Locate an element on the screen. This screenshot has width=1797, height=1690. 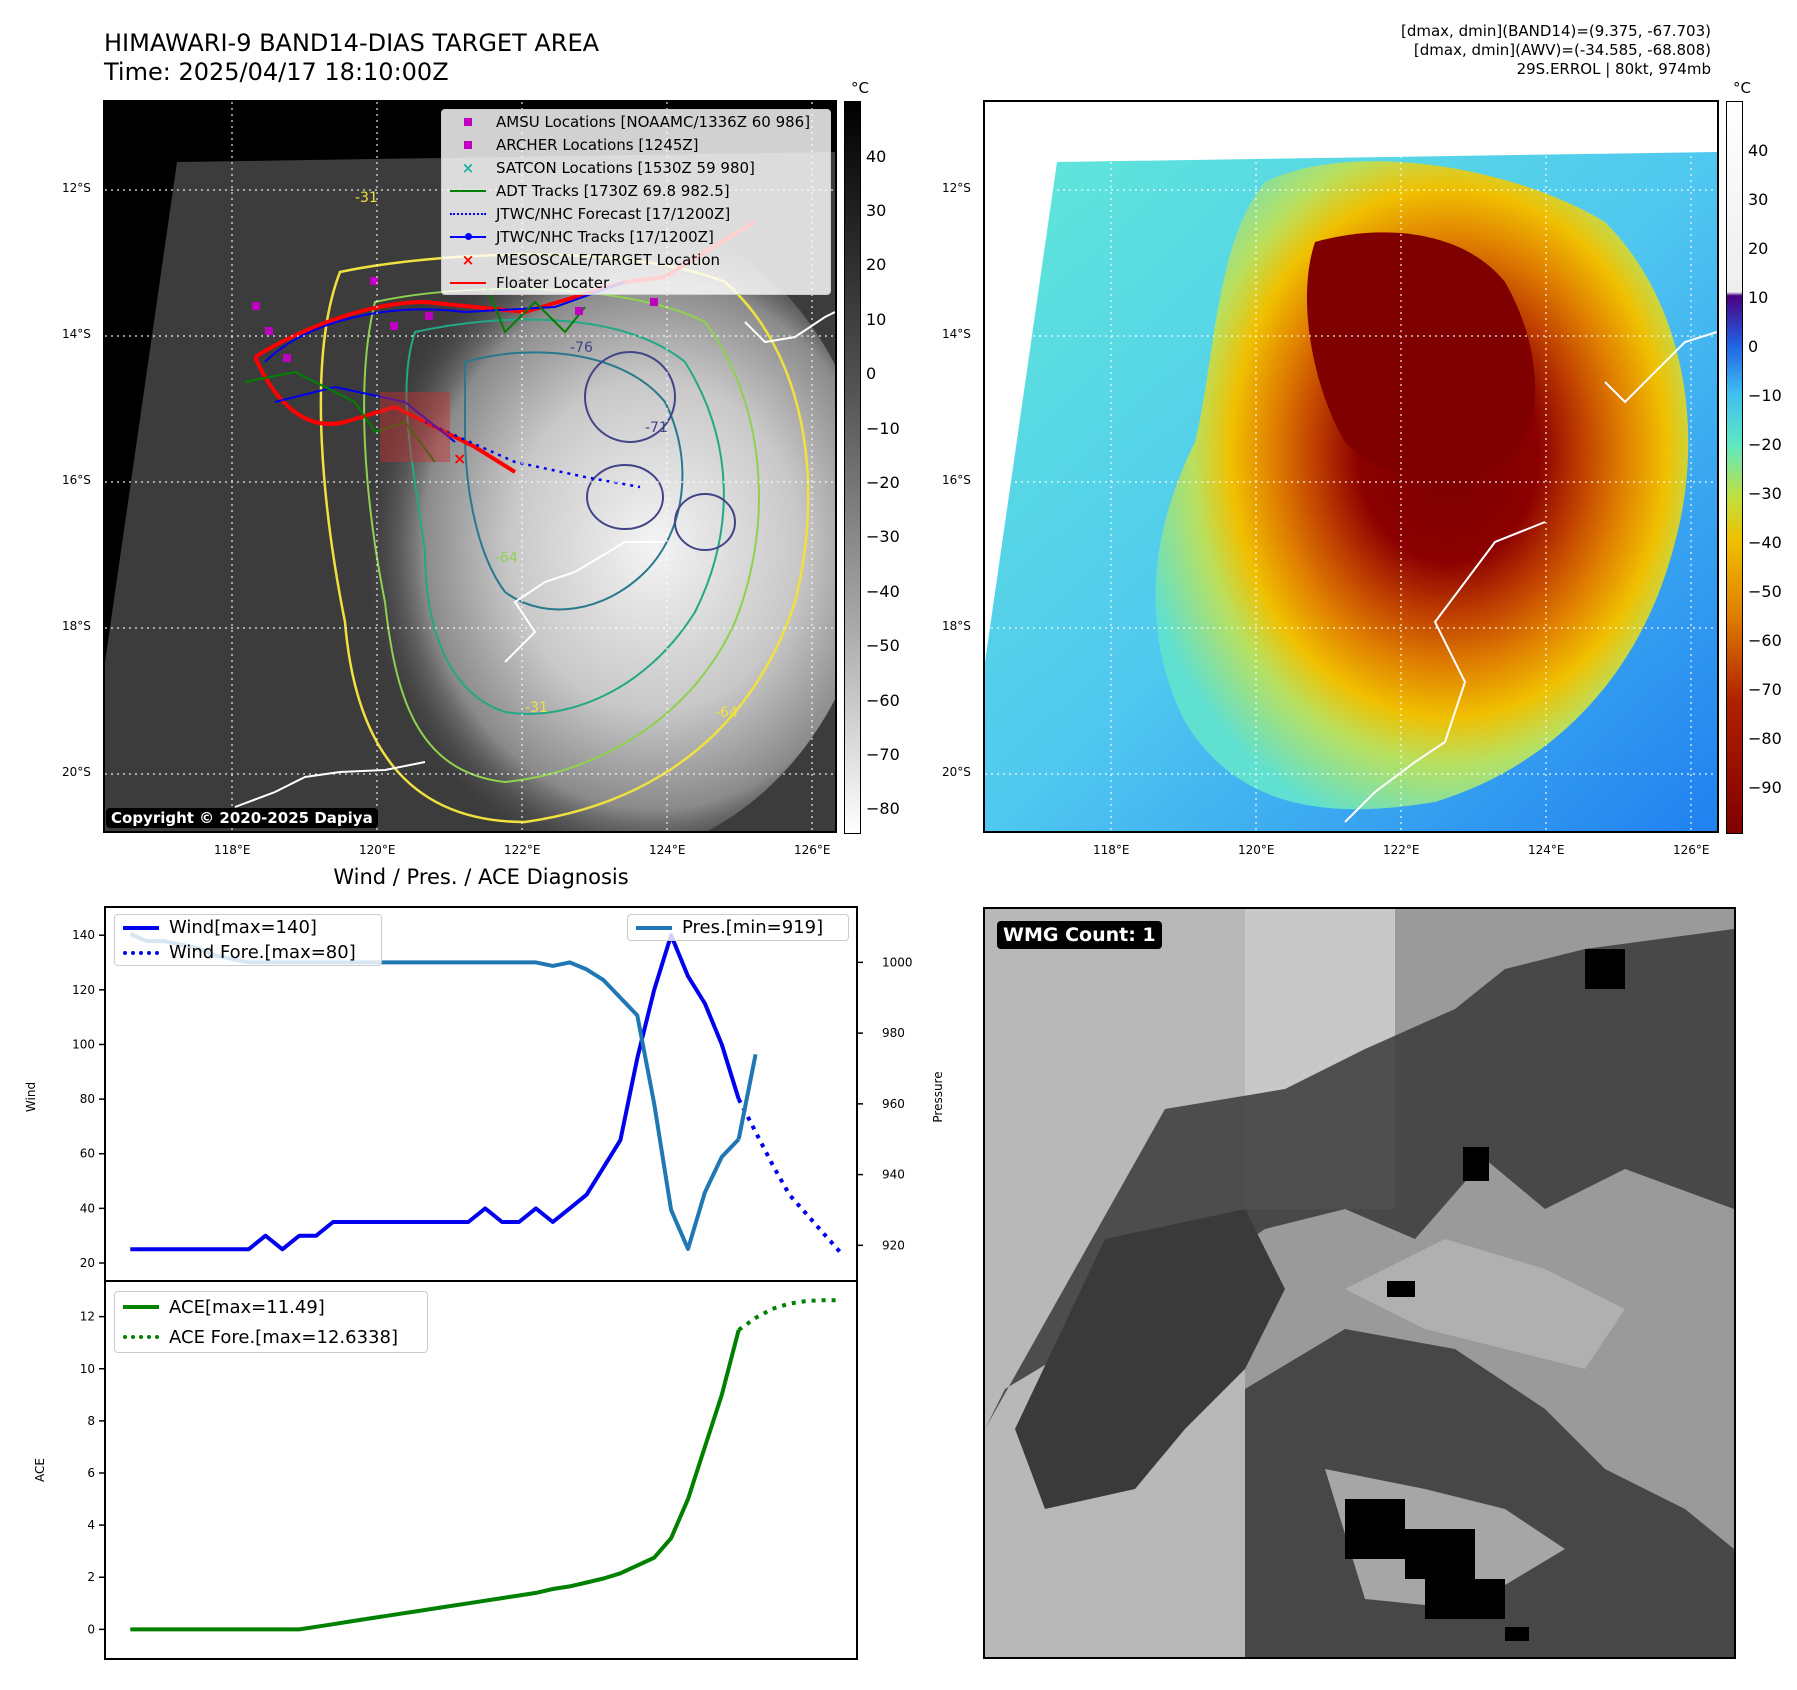
colorbar-tick: 10 is located at coordinates (876, 319).